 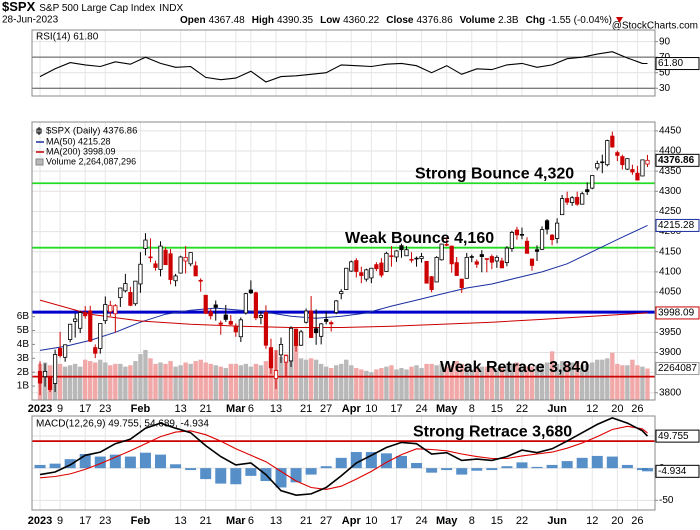 I want to click on value-box: 4215.28, so click(x=677, y=225).